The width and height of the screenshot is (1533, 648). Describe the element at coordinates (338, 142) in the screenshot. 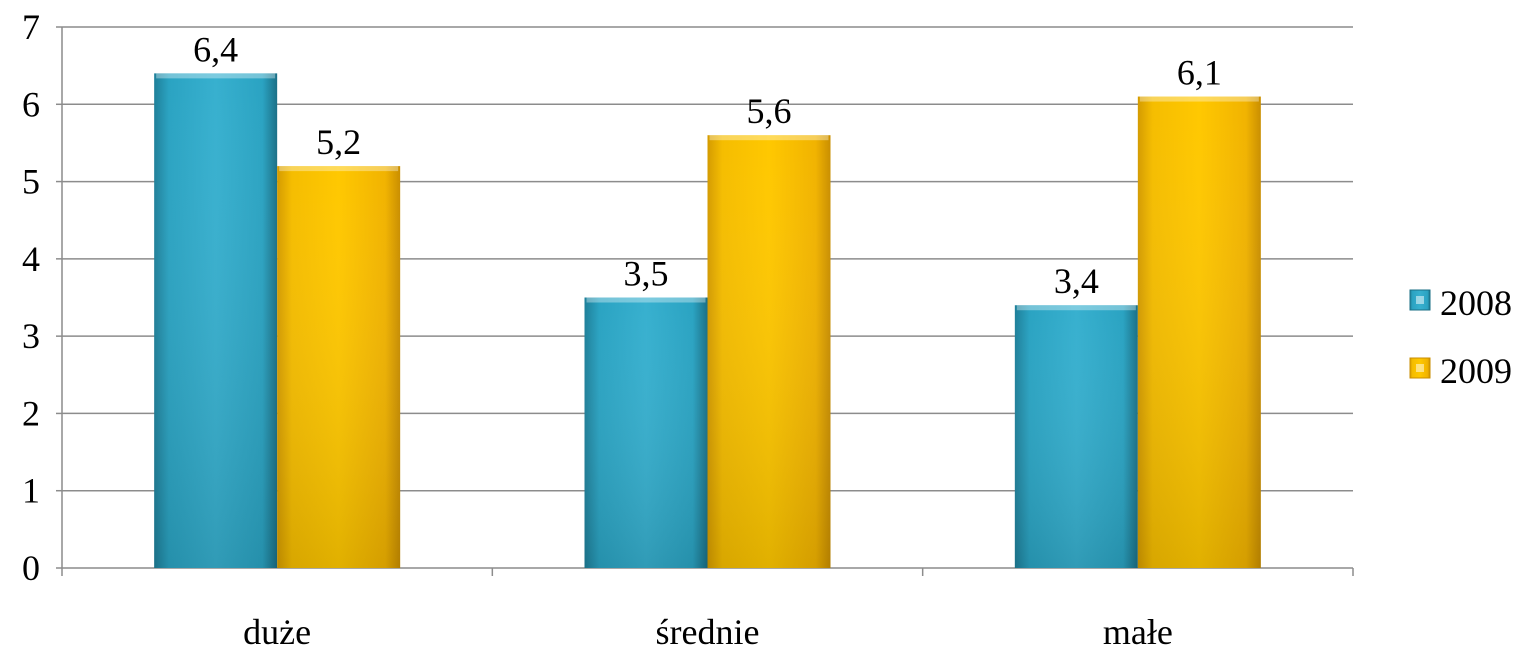

I see `data-label: 5,2` at that location.